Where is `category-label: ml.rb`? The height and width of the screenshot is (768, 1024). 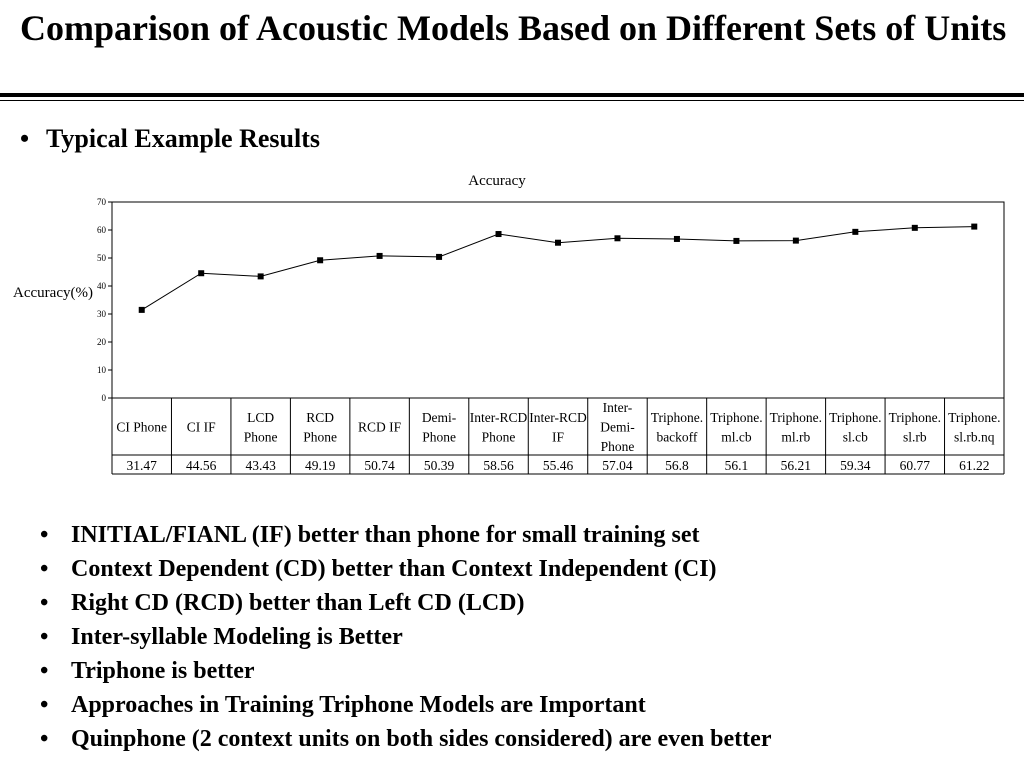 category-label: ml.rb is located at coordinates (795, 436).